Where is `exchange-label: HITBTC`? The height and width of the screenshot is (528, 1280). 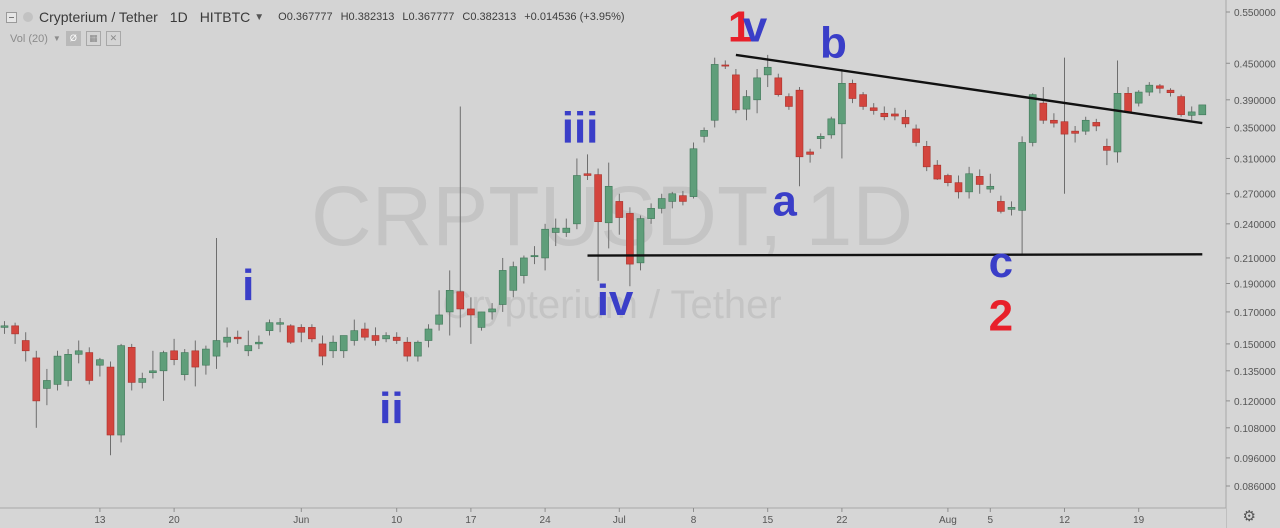 exchange-label: HITBTC is located at coordinates (225, 17).